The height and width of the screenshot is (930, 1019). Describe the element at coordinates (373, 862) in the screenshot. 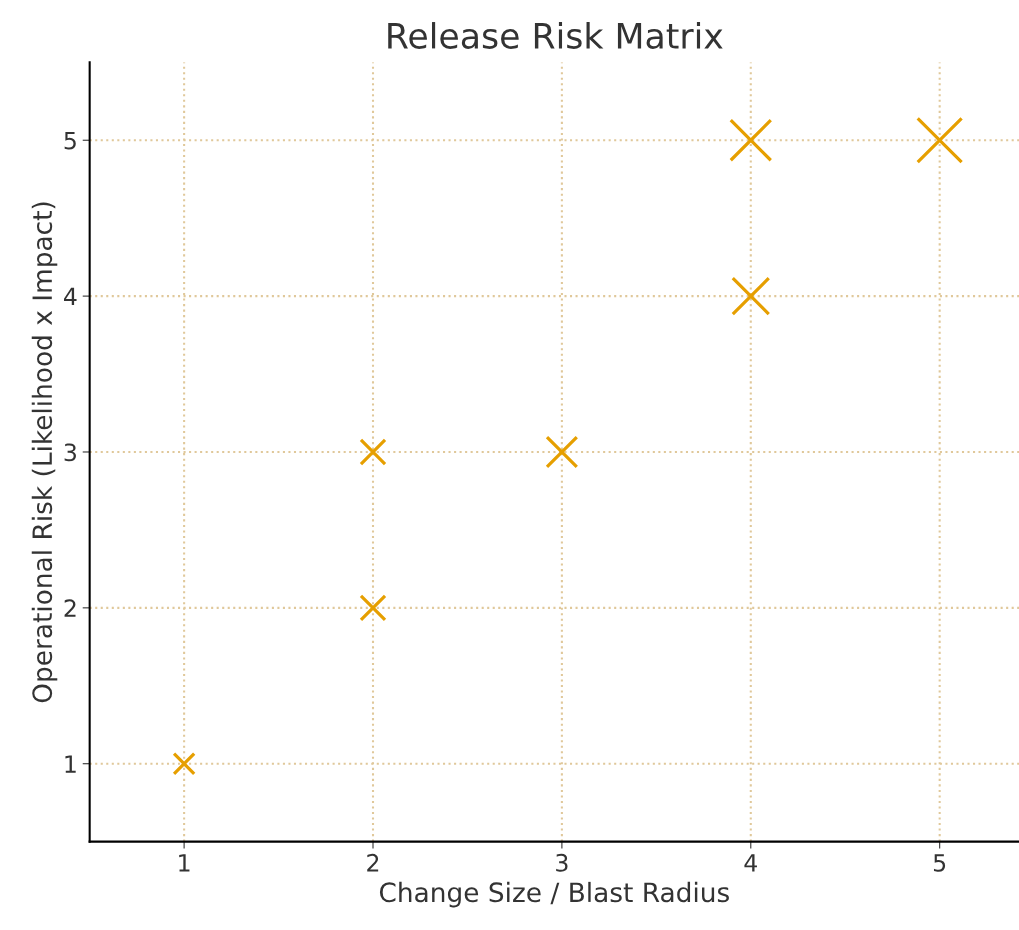

I see `x-tick-label: 2` at that location.